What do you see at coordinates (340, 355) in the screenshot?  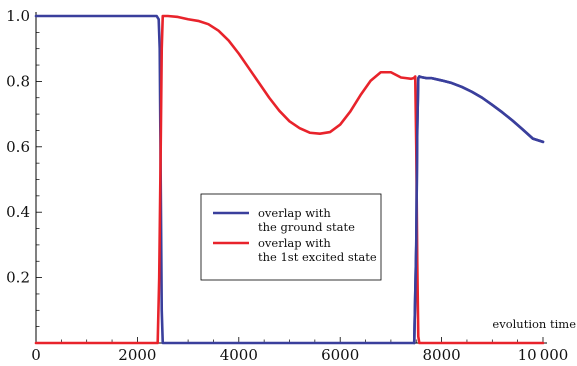 I see `x-tick-label: 6000` at bounding box center [340, 355].